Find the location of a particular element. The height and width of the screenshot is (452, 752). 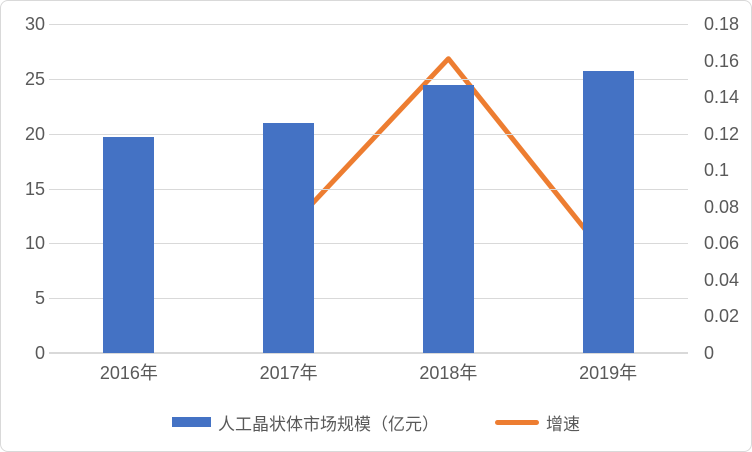

right-axis-tick: 0.06 is located at coordinates (722, 243).